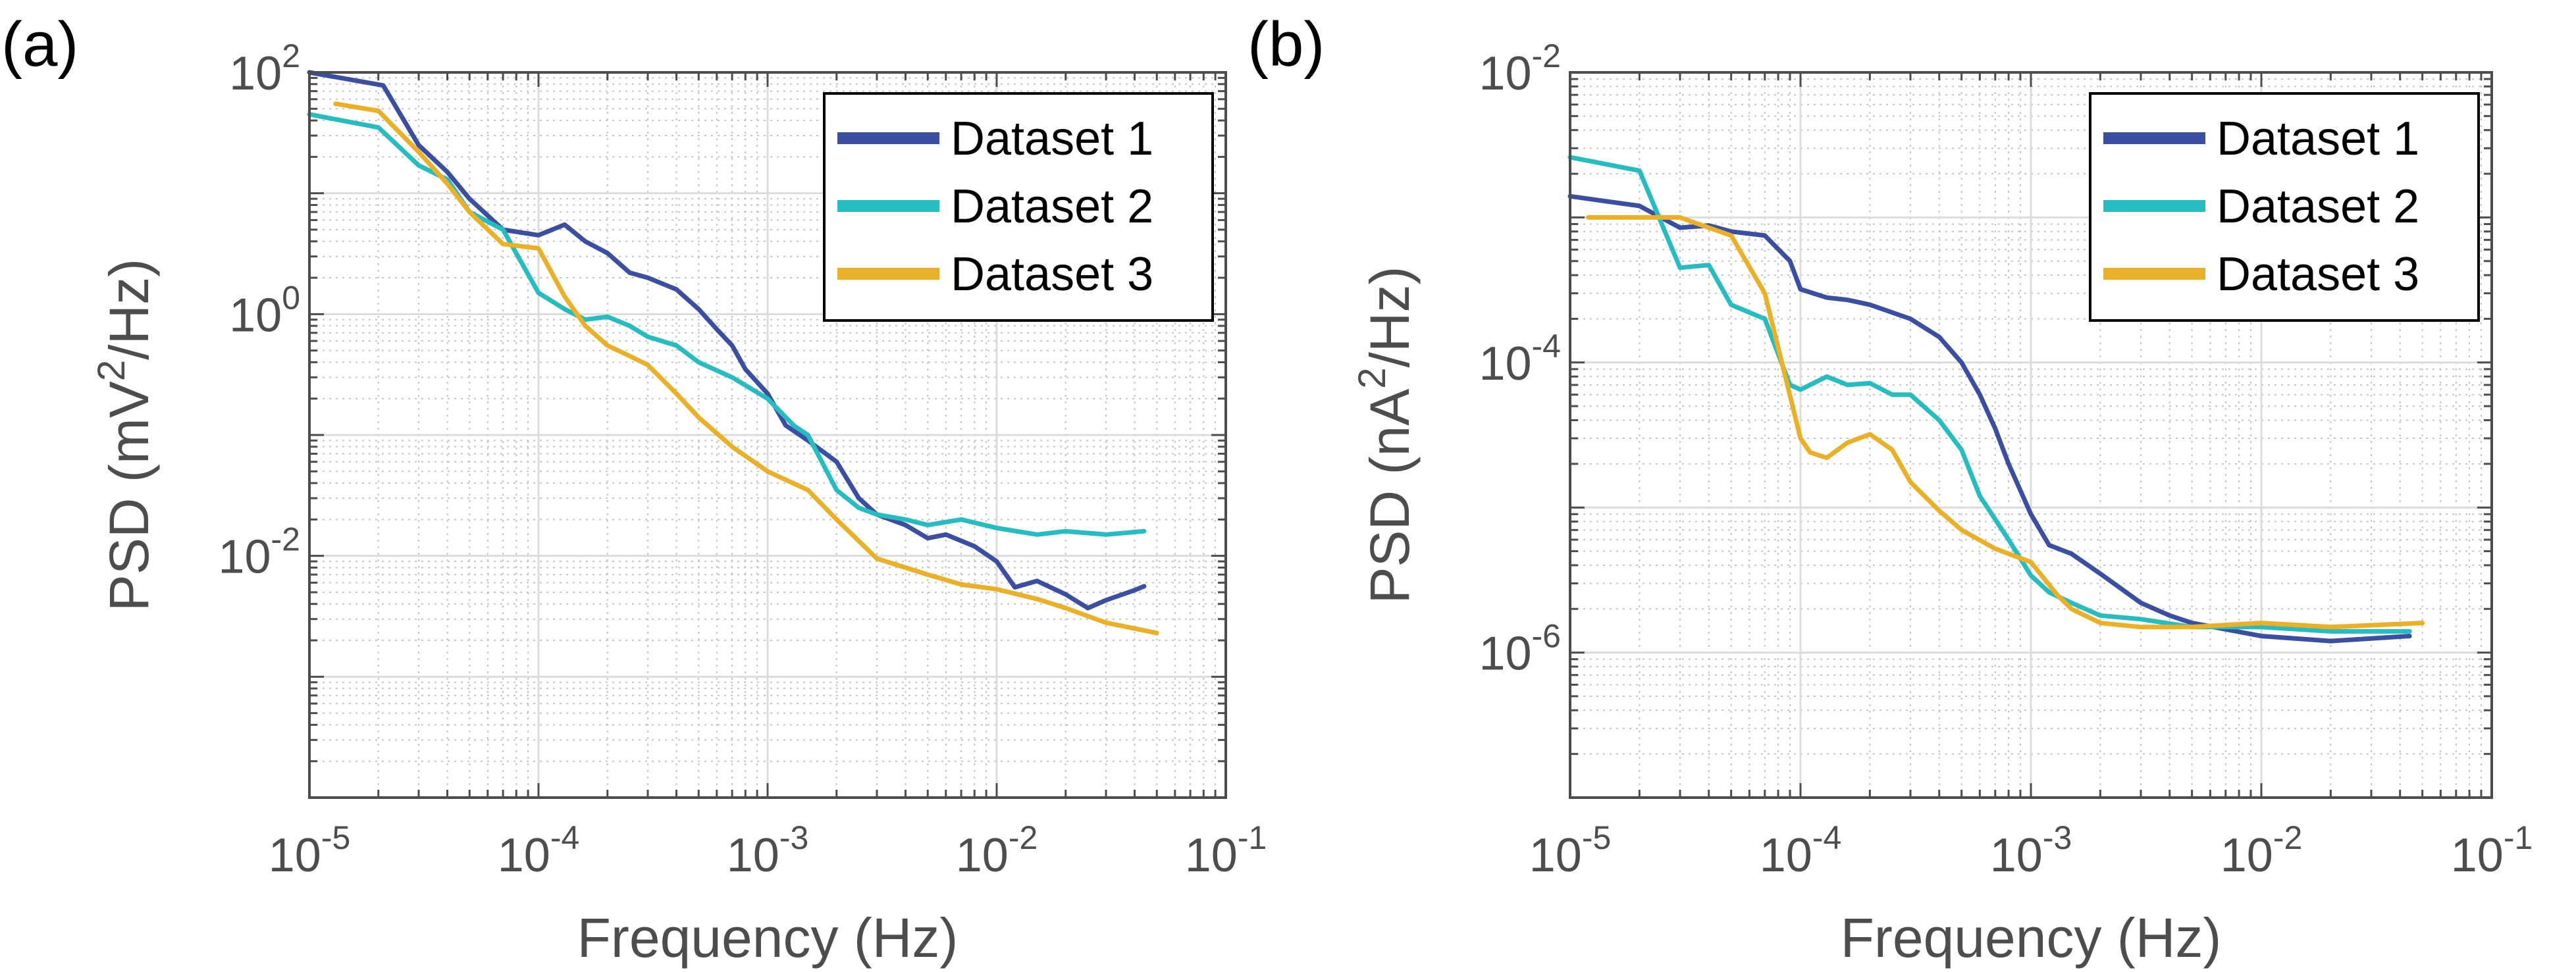 The height and width of the screenshot is (972, 2576). Describe the element at coordinates (291, 297) in the screenshot. I see `y-tick-label-exponent: 0` at that location.